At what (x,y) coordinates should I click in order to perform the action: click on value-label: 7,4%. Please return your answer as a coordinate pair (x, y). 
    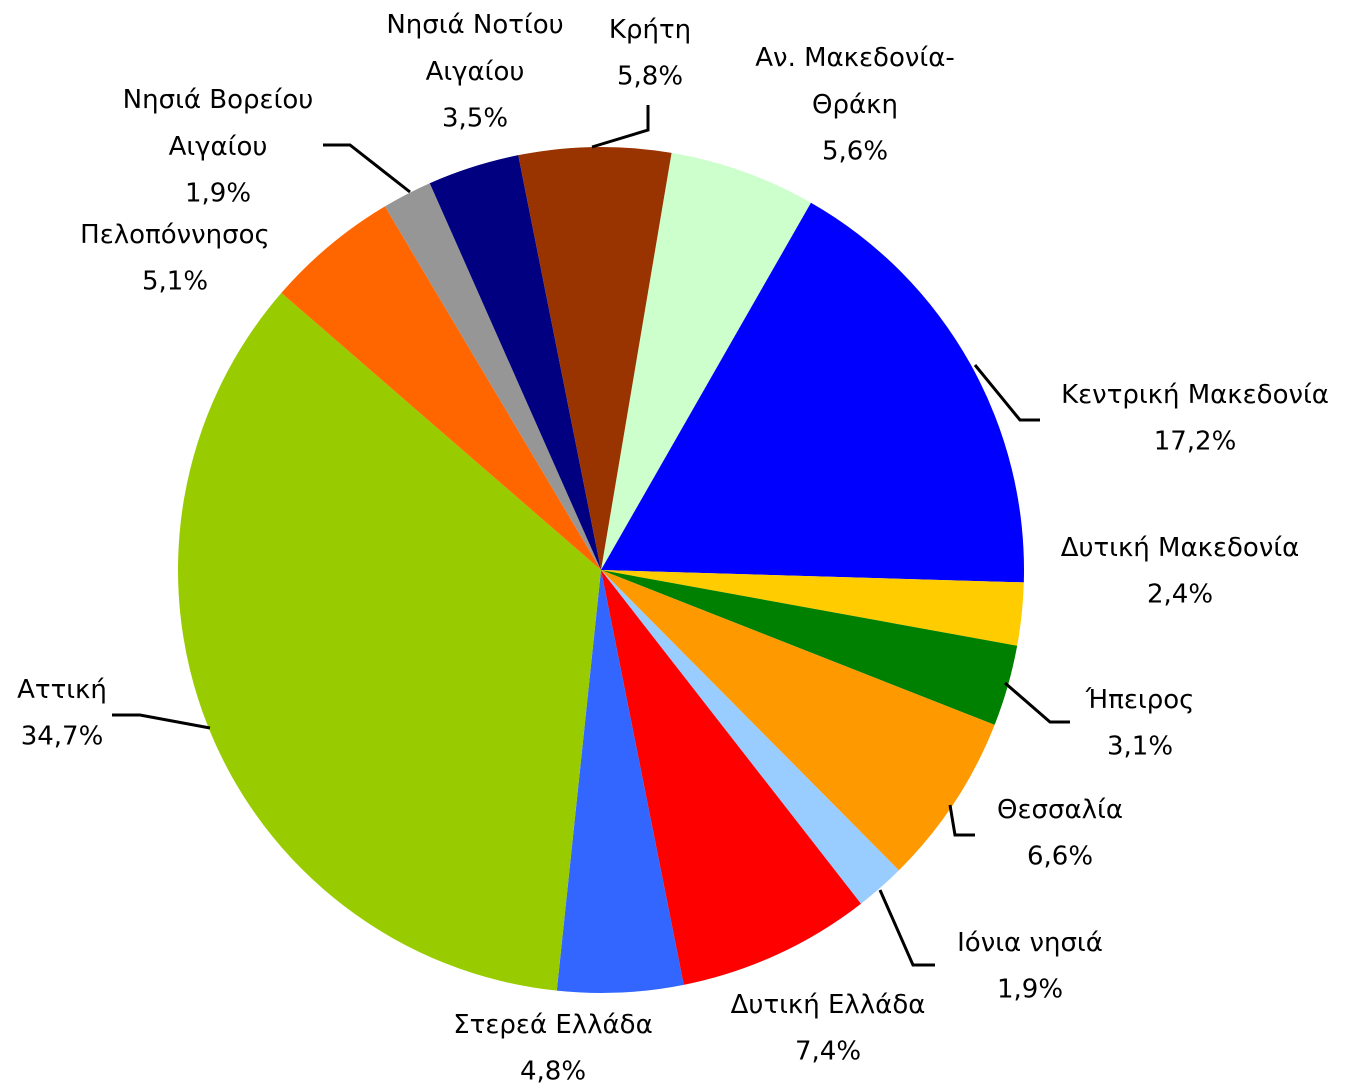
    Looking at the image, I should click on (828, 1052).